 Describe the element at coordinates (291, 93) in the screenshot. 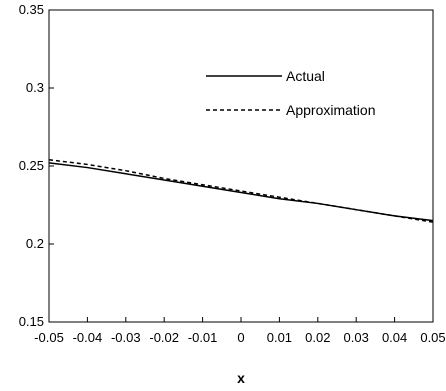

I see `legend: Actual Approximation` at that location.